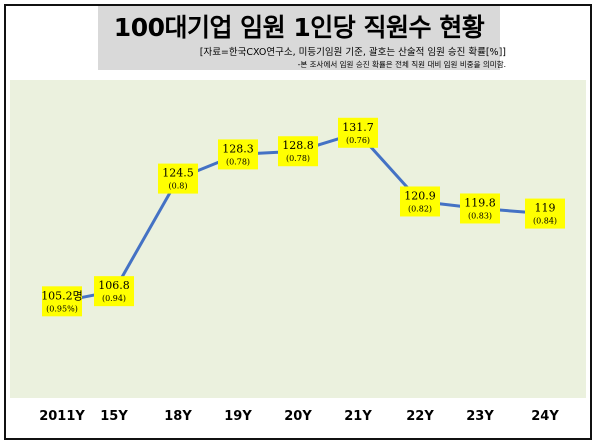 Image resolution: width=600 pixels, height=448 pixels. I want to click on data-rate-label: (0.82), so click(420, 208).